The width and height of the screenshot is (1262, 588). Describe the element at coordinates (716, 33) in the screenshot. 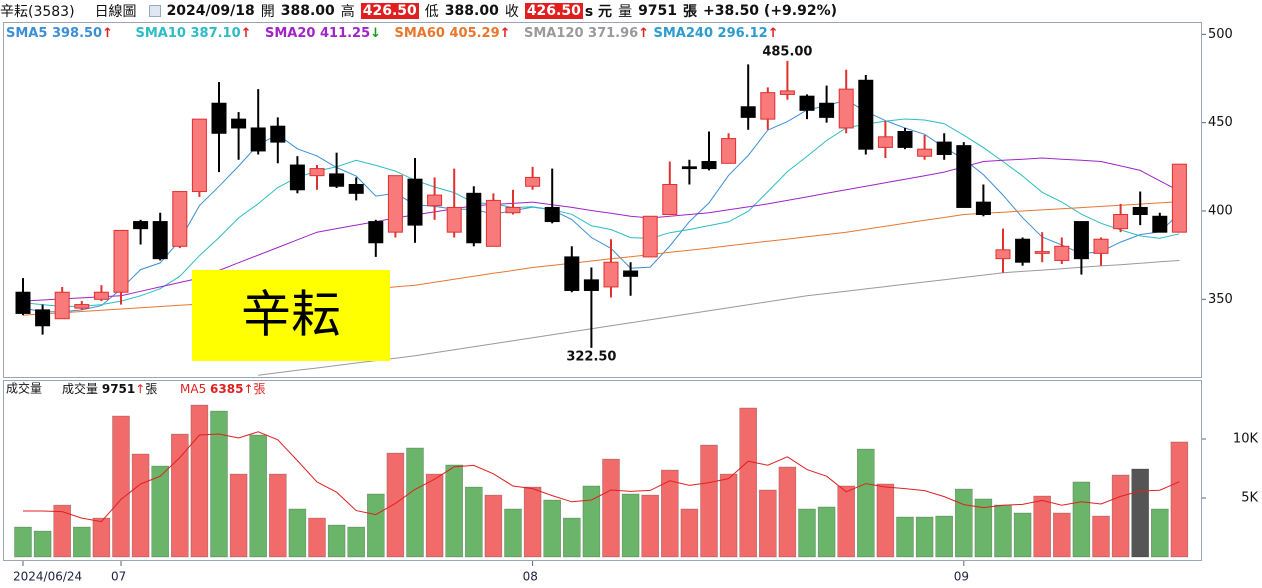

I see `legend-entry: SMA240 296.12↑` at that location.